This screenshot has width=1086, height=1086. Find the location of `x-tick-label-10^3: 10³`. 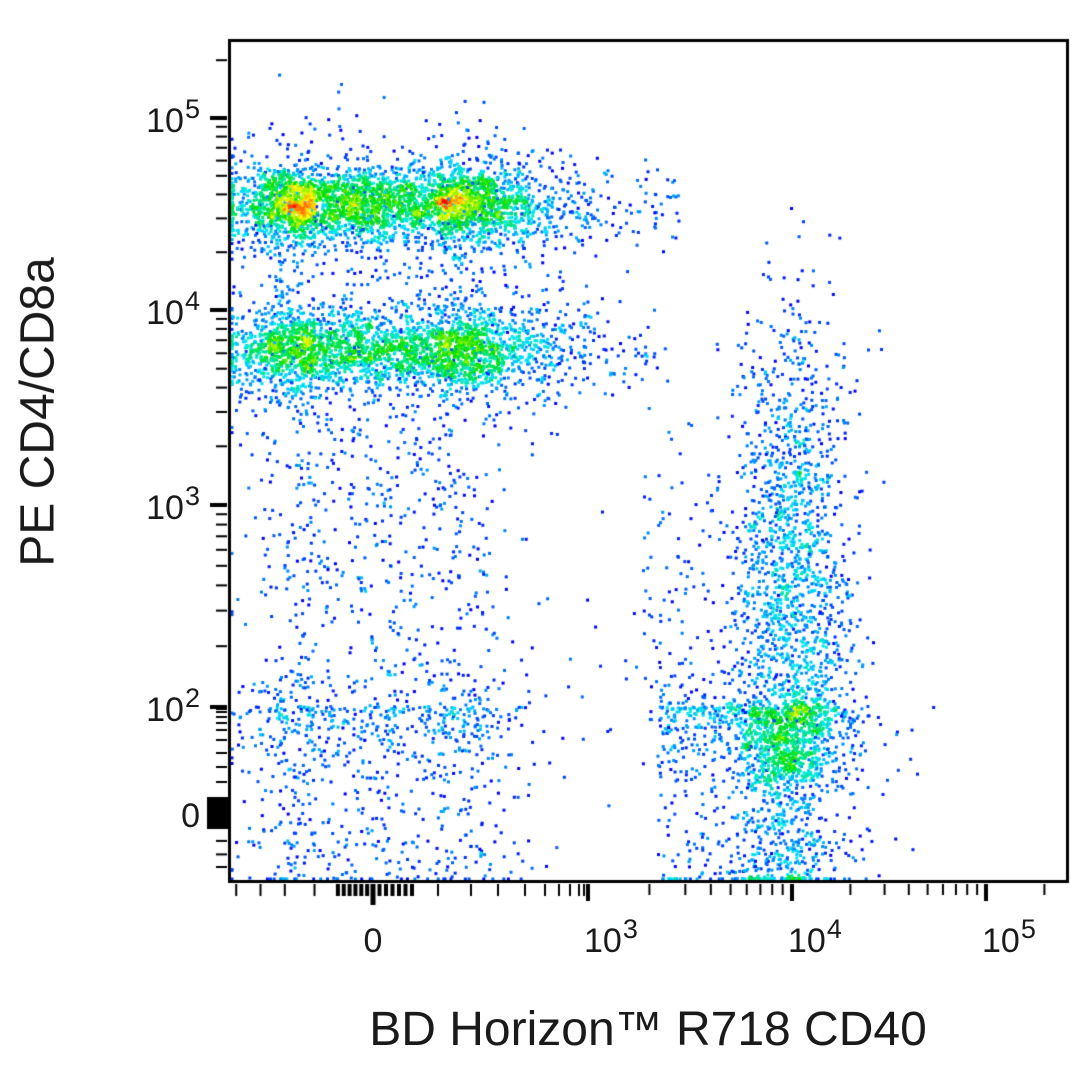

x-tick-label-10^3: 10³ is located at coordinates (611, 937).